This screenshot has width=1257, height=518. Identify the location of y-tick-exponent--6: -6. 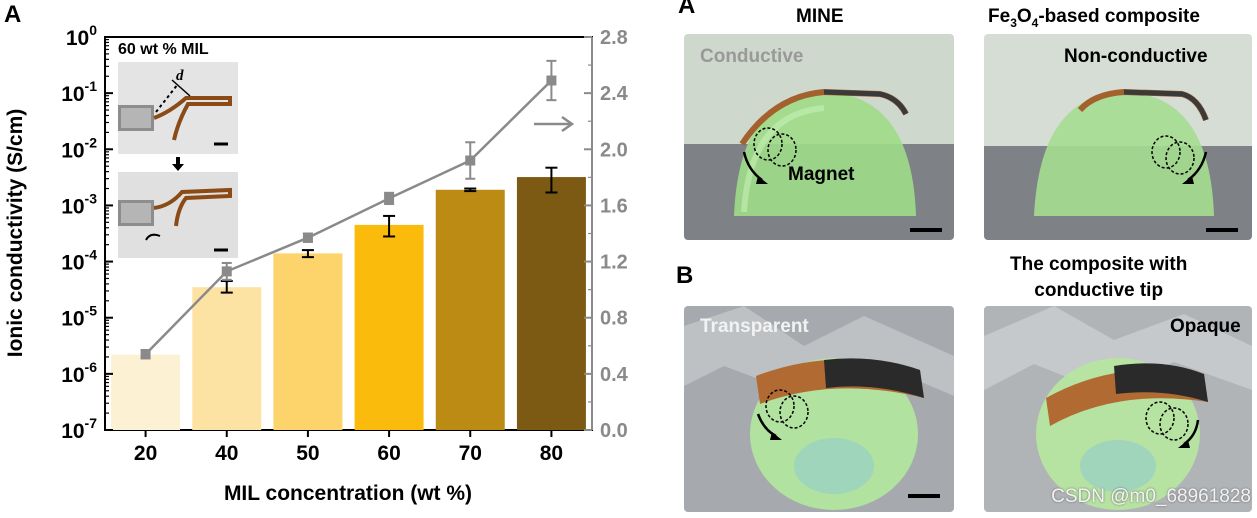
(91, 367).